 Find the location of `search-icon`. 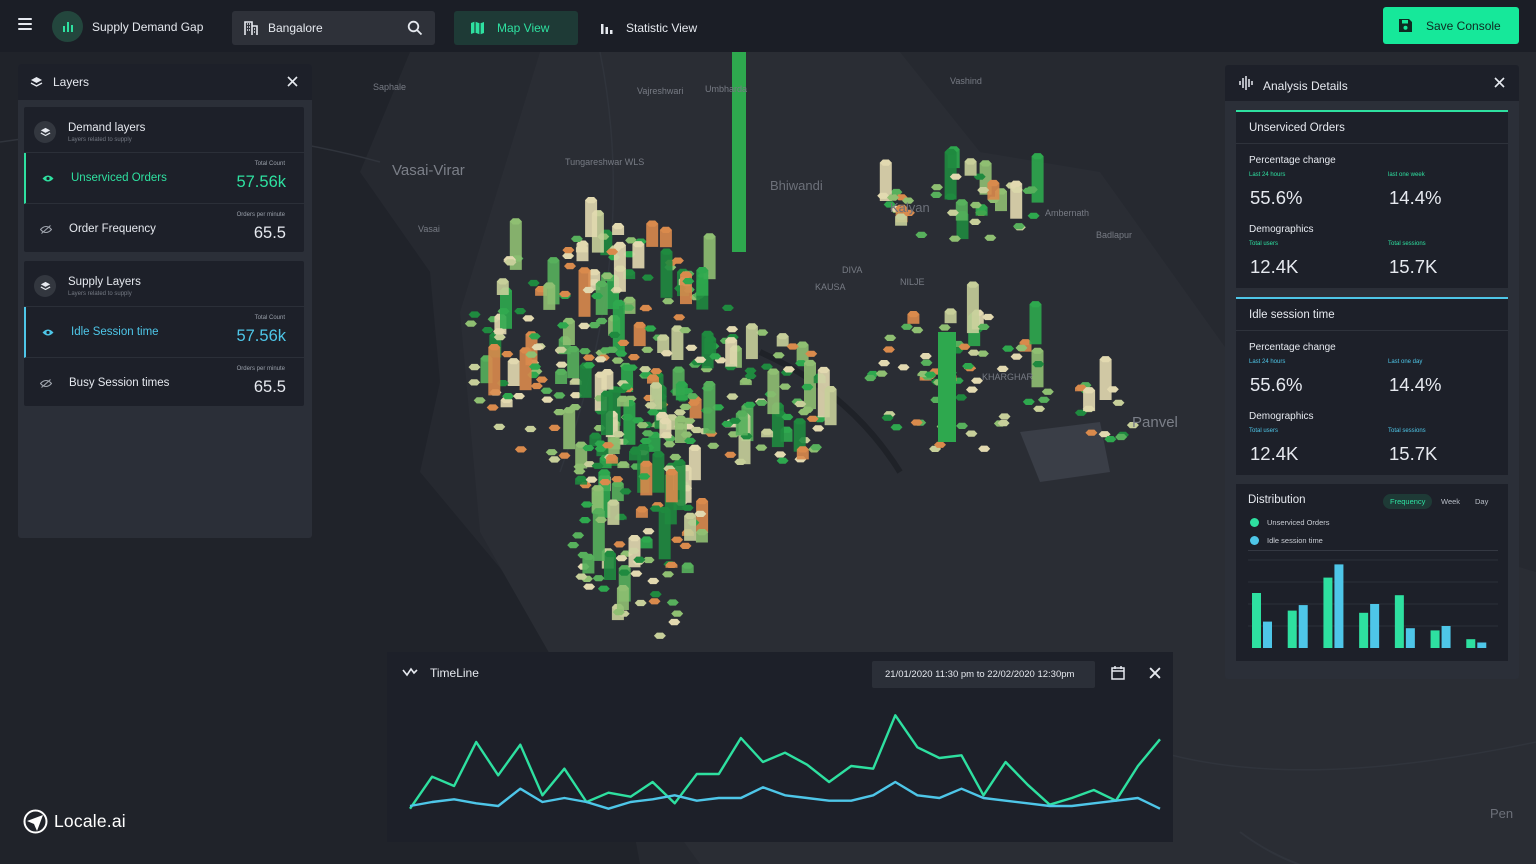

search-icon is located at coordinates (415, 28).